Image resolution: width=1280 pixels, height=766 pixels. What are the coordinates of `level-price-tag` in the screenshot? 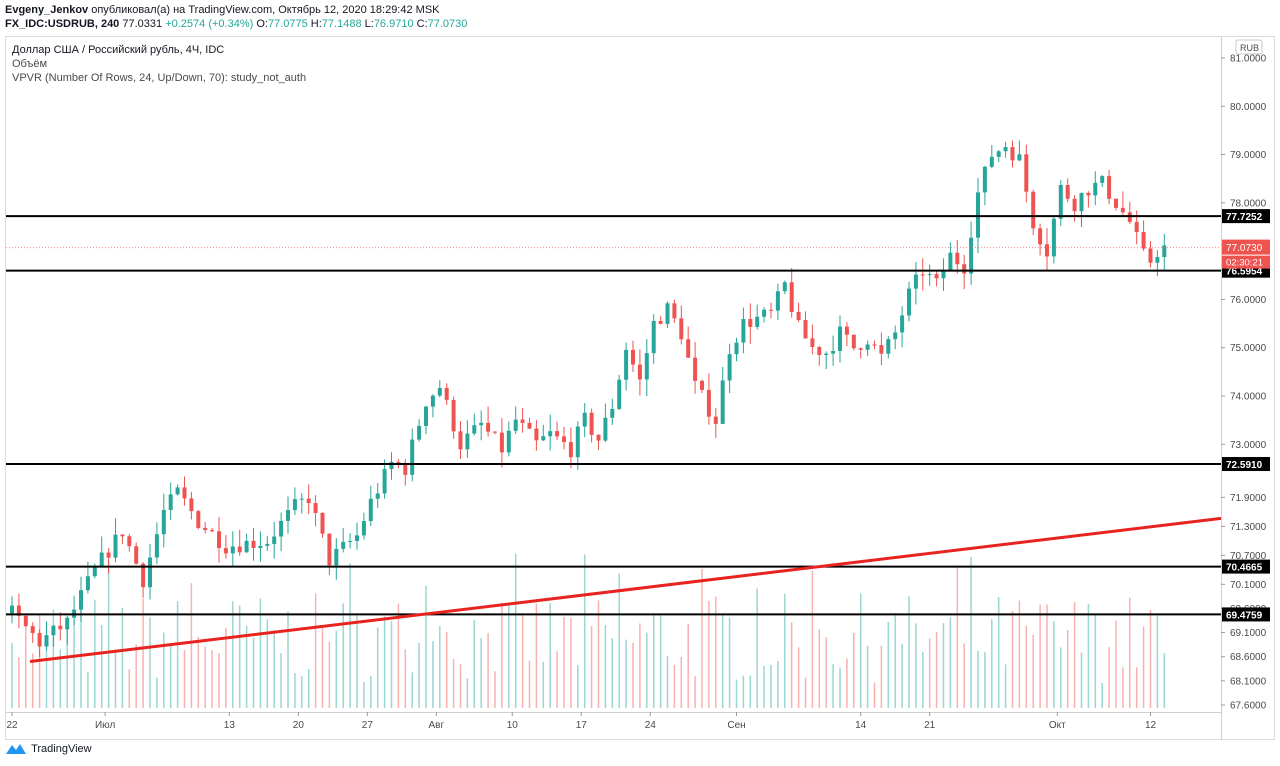 It's located at (1246, 464).